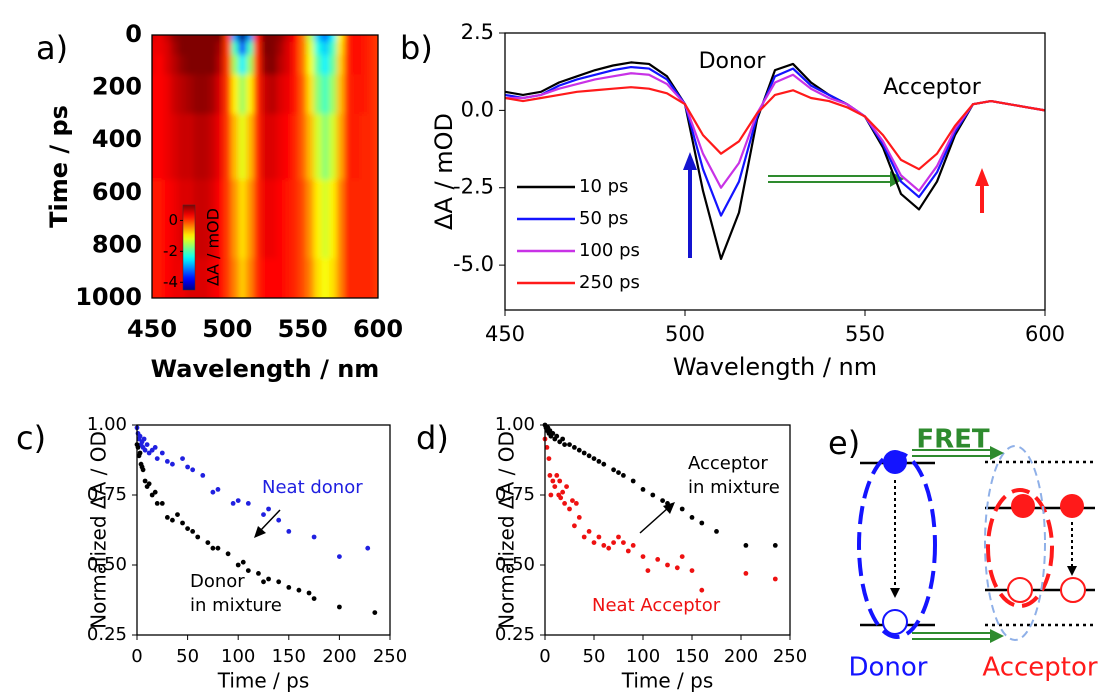 Image resolution: width=1110 pixels, height=695 pixels. I want to click on heatmap-cells, so click(265, 166).